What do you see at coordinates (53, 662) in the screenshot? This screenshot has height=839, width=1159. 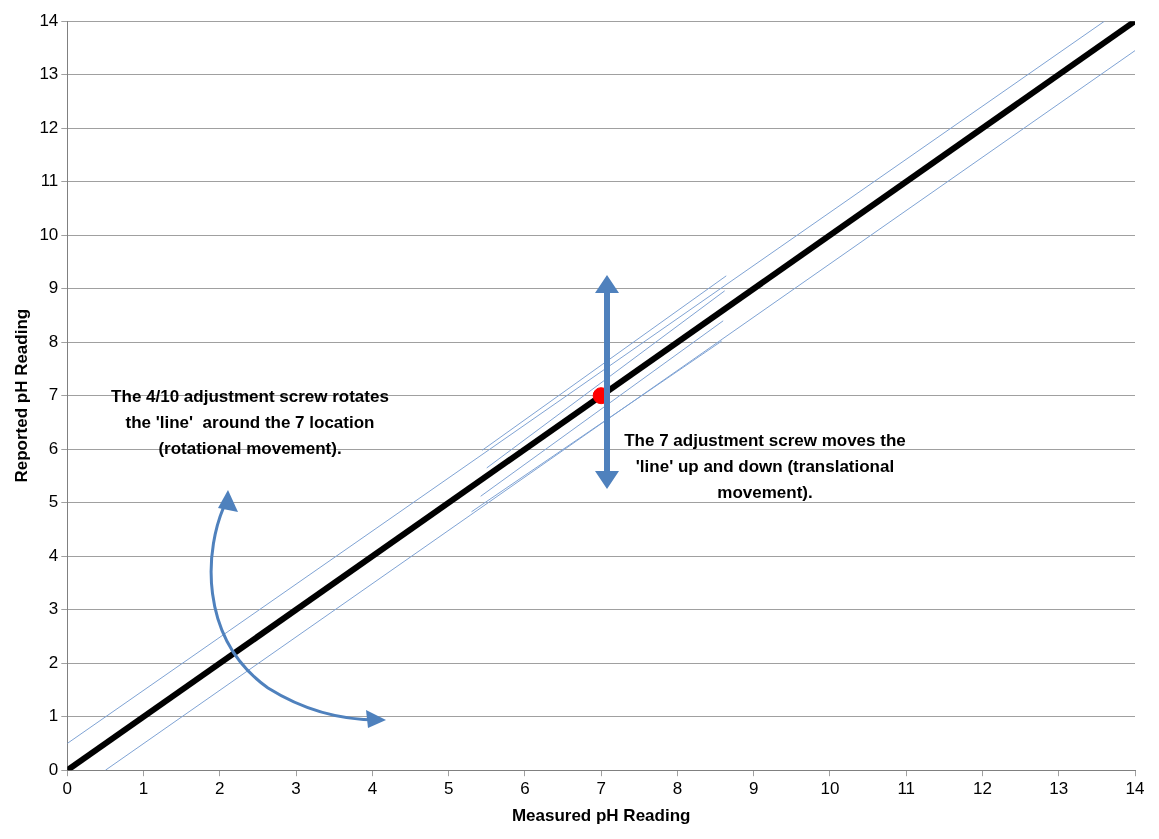 I see `y-tick-label: 2` at bounding box center [53, 662].